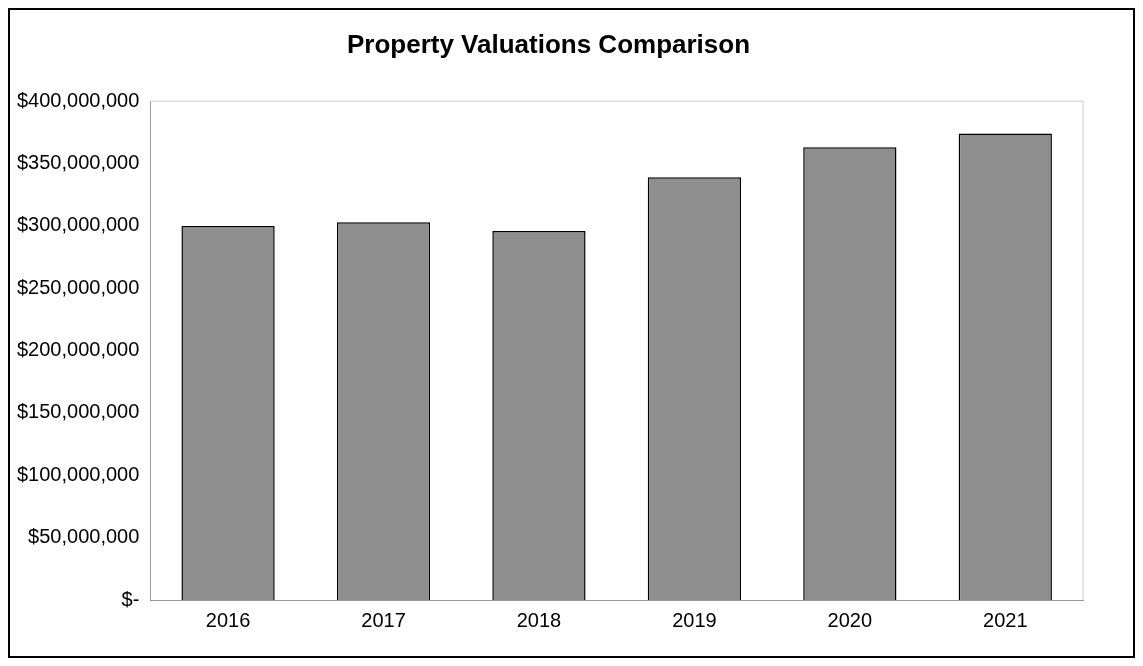 Image resolution: width=1143 pixels, height=666 pixels. I want to click on x-tick-label: 2017, so click(383, 619).